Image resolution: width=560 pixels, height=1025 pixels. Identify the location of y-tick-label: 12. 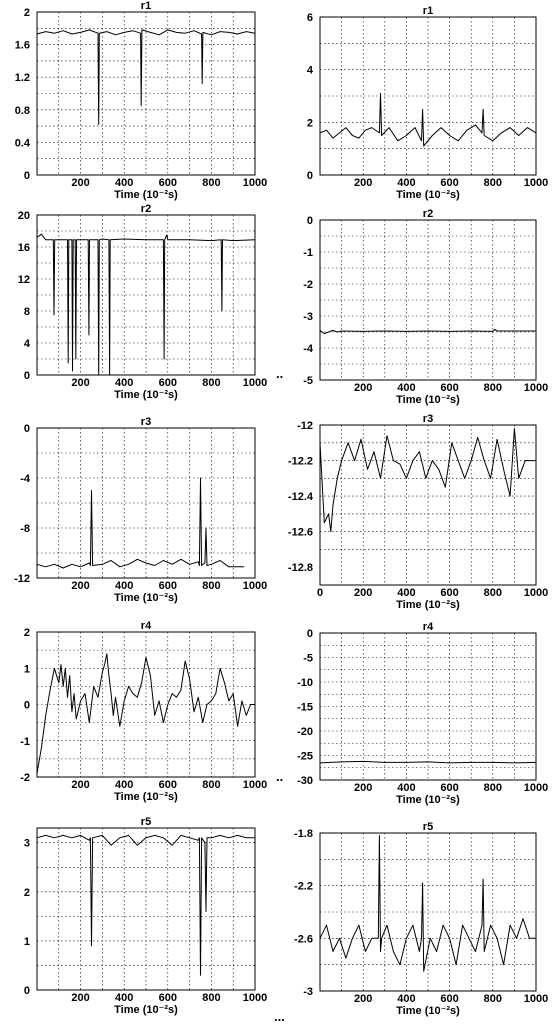
(24, 280).